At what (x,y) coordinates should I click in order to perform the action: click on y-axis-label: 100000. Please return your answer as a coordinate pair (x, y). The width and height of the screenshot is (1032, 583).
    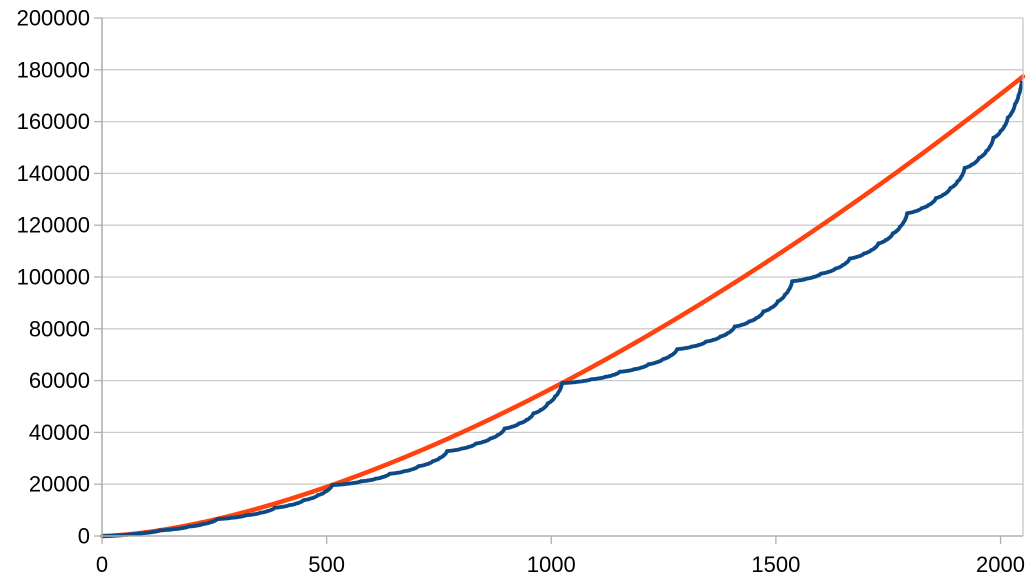
    Looking at the image, I should click on (53, 276).